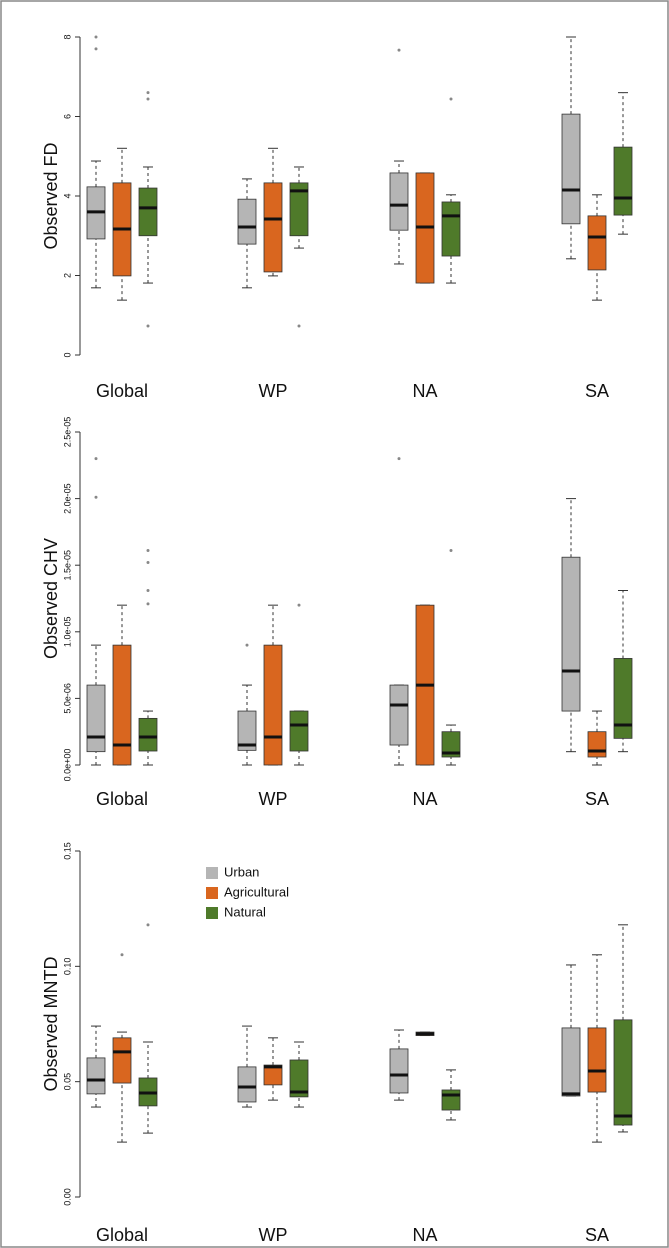  I want to click on y-axis-label: Observed FD, so click(51, 195).